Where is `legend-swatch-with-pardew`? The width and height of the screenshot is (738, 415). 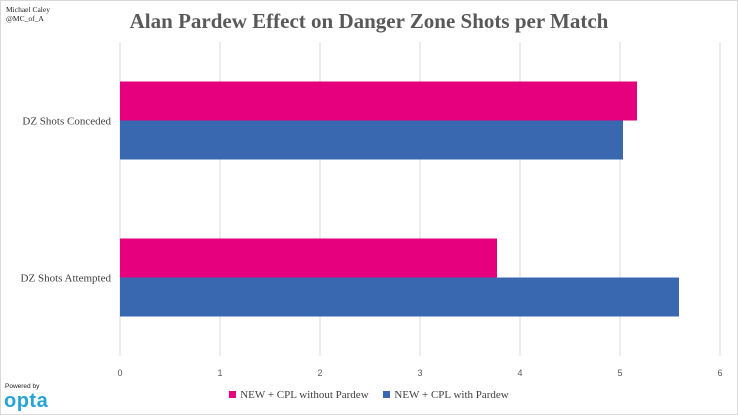 legend-swatch-with-pardew is located at coordinates (387, 394).